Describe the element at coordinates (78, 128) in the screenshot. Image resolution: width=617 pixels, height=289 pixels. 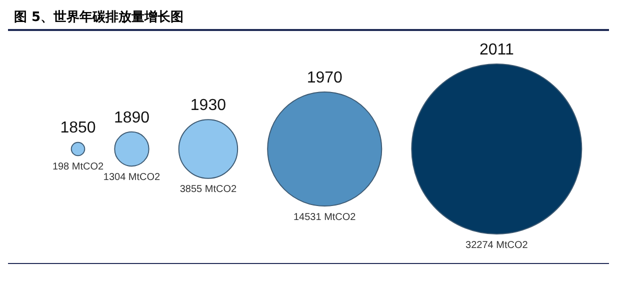
I see `category-label: 1850` at that location.